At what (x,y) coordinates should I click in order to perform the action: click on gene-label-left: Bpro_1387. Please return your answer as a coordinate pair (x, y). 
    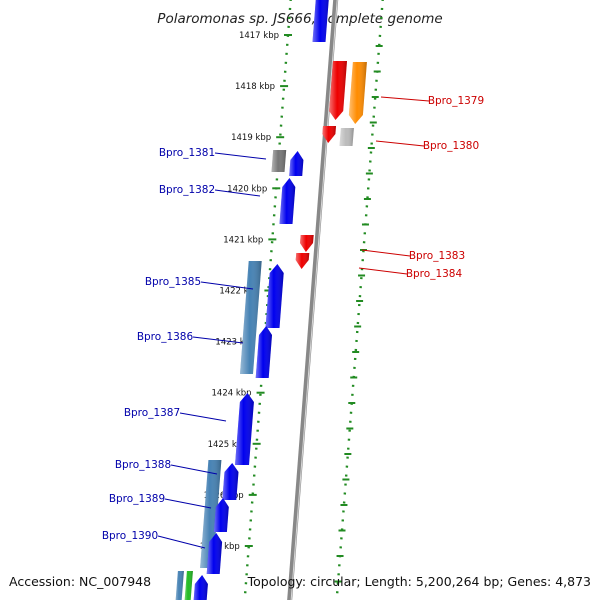
    Looking at the image, I should click on (152, 413).